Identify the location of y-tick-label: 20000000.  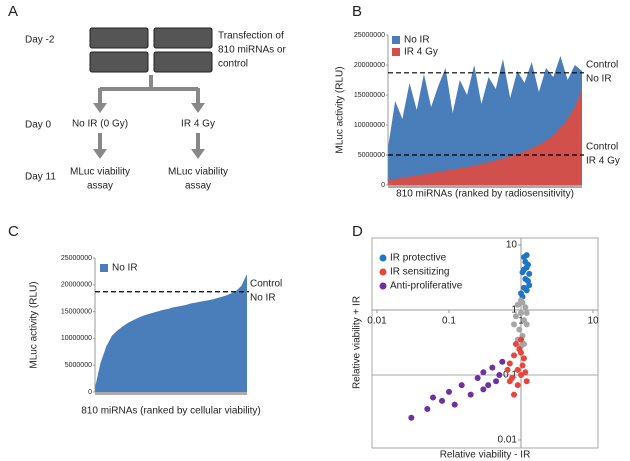
(76, 285).